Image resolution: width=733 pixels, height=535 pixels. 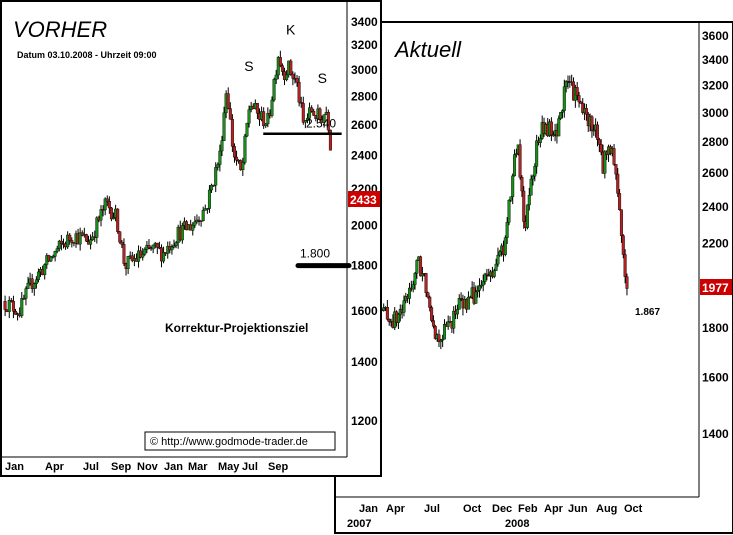 What do you see at coordinates (364, 421) in the screenshot?
I see `vorher-y-tick-label: 1200` at bounding box center [364, 421].